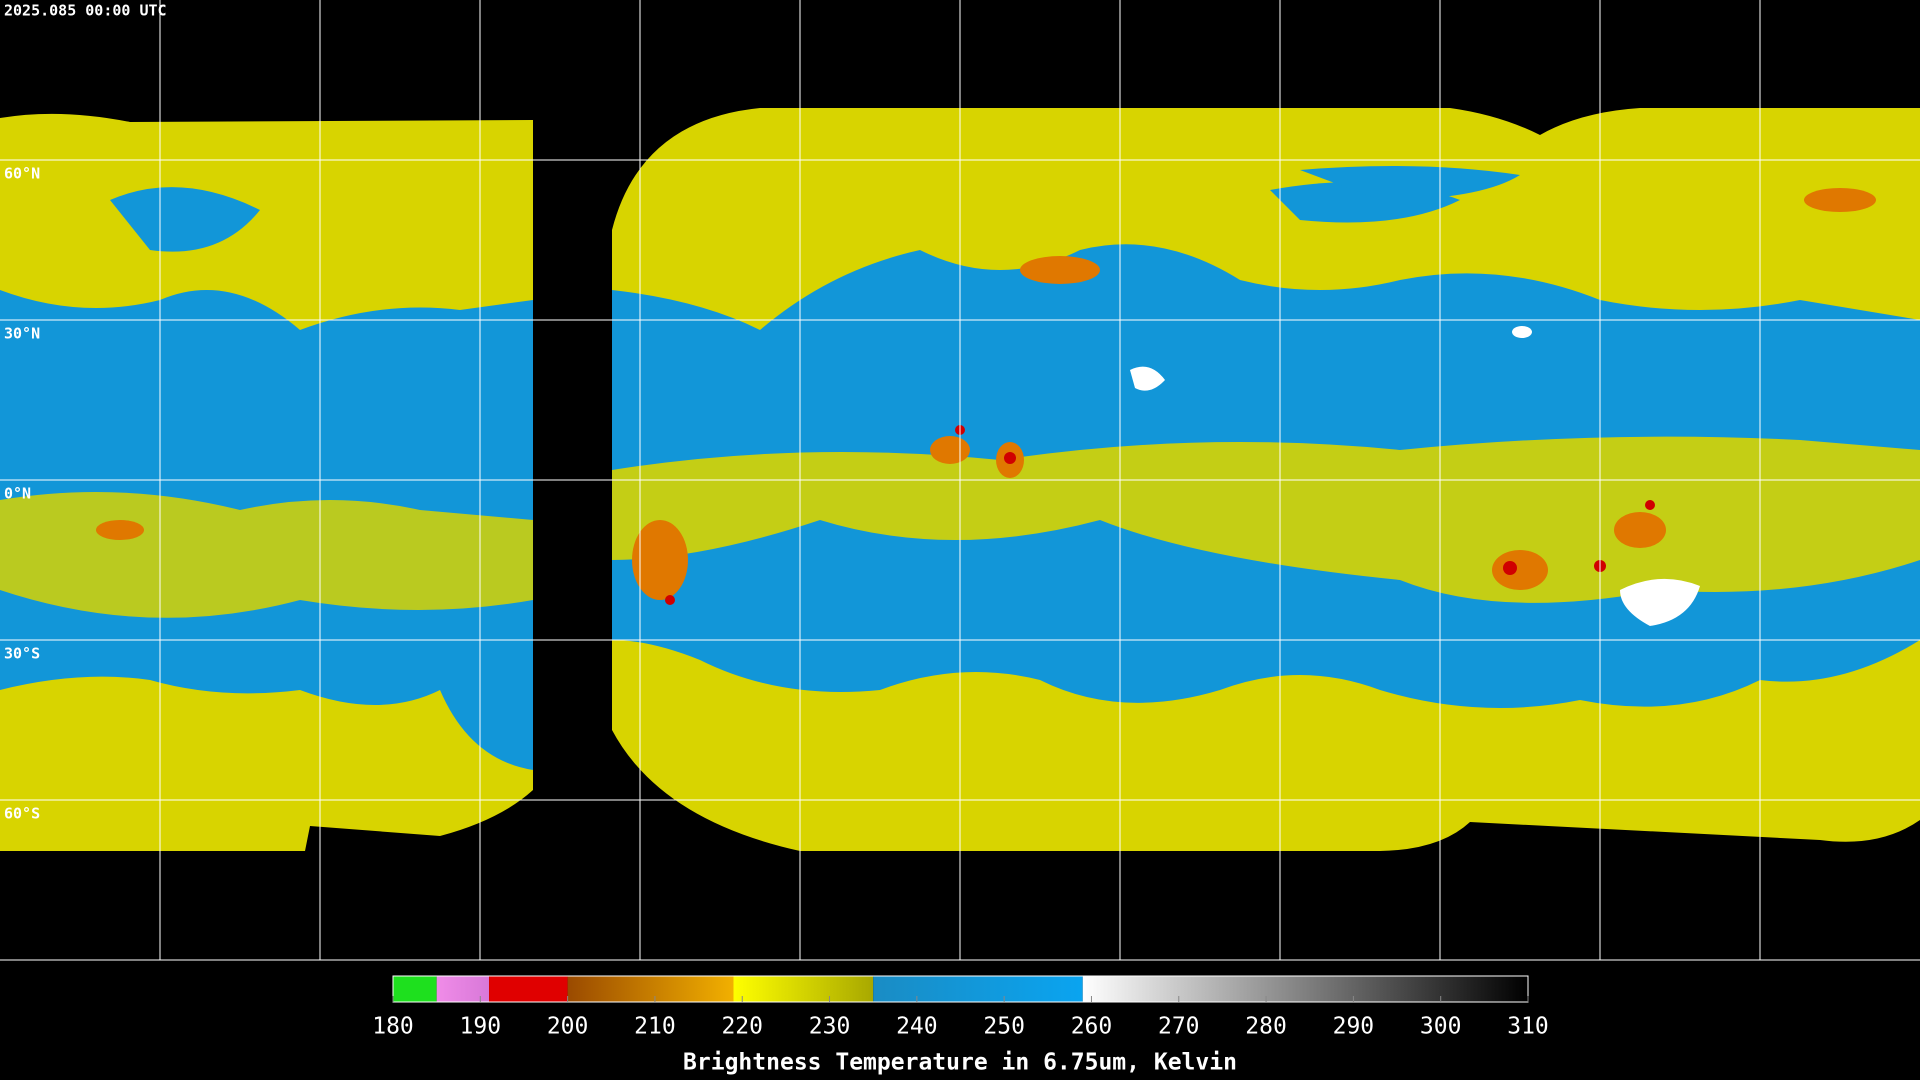 This screenshot has width=1920, height=1080. Describe the element at coordinates (960, 1063) in the screenshot. I see `colorbar-label: Brightness Temperature in 6.75um, Kelvin` at that location.